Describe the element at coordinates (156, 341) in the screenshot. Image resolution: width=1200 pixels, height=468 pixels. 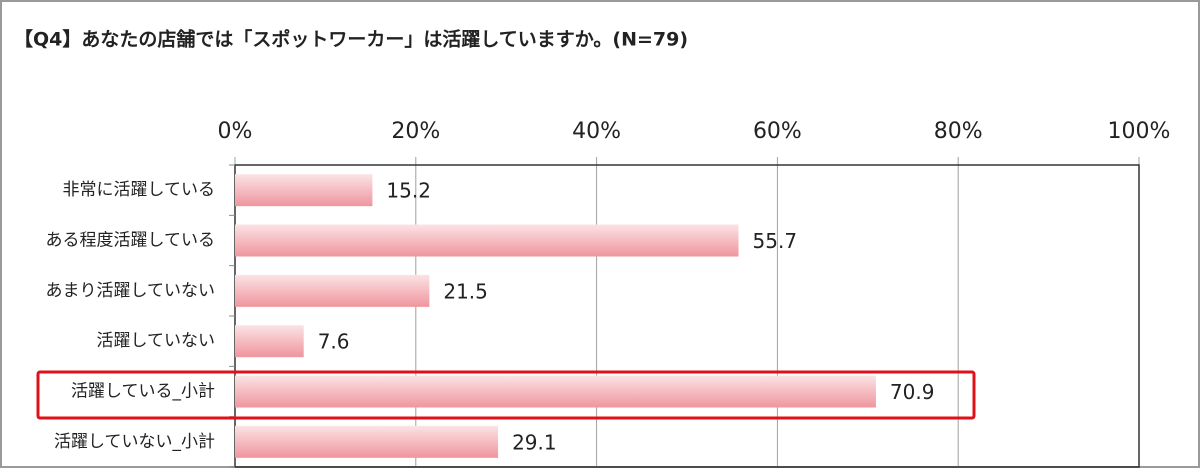
I see `category-label: 活躍していない` at that location.